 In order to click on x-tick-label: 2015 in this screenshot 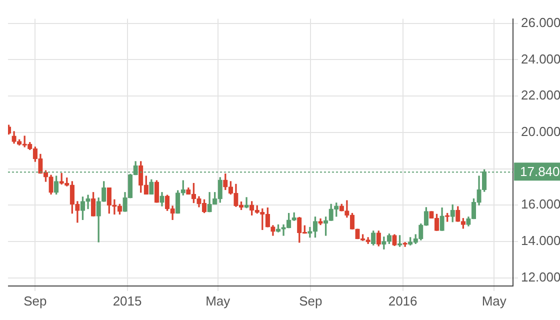, I will do `click(127, 300)`.